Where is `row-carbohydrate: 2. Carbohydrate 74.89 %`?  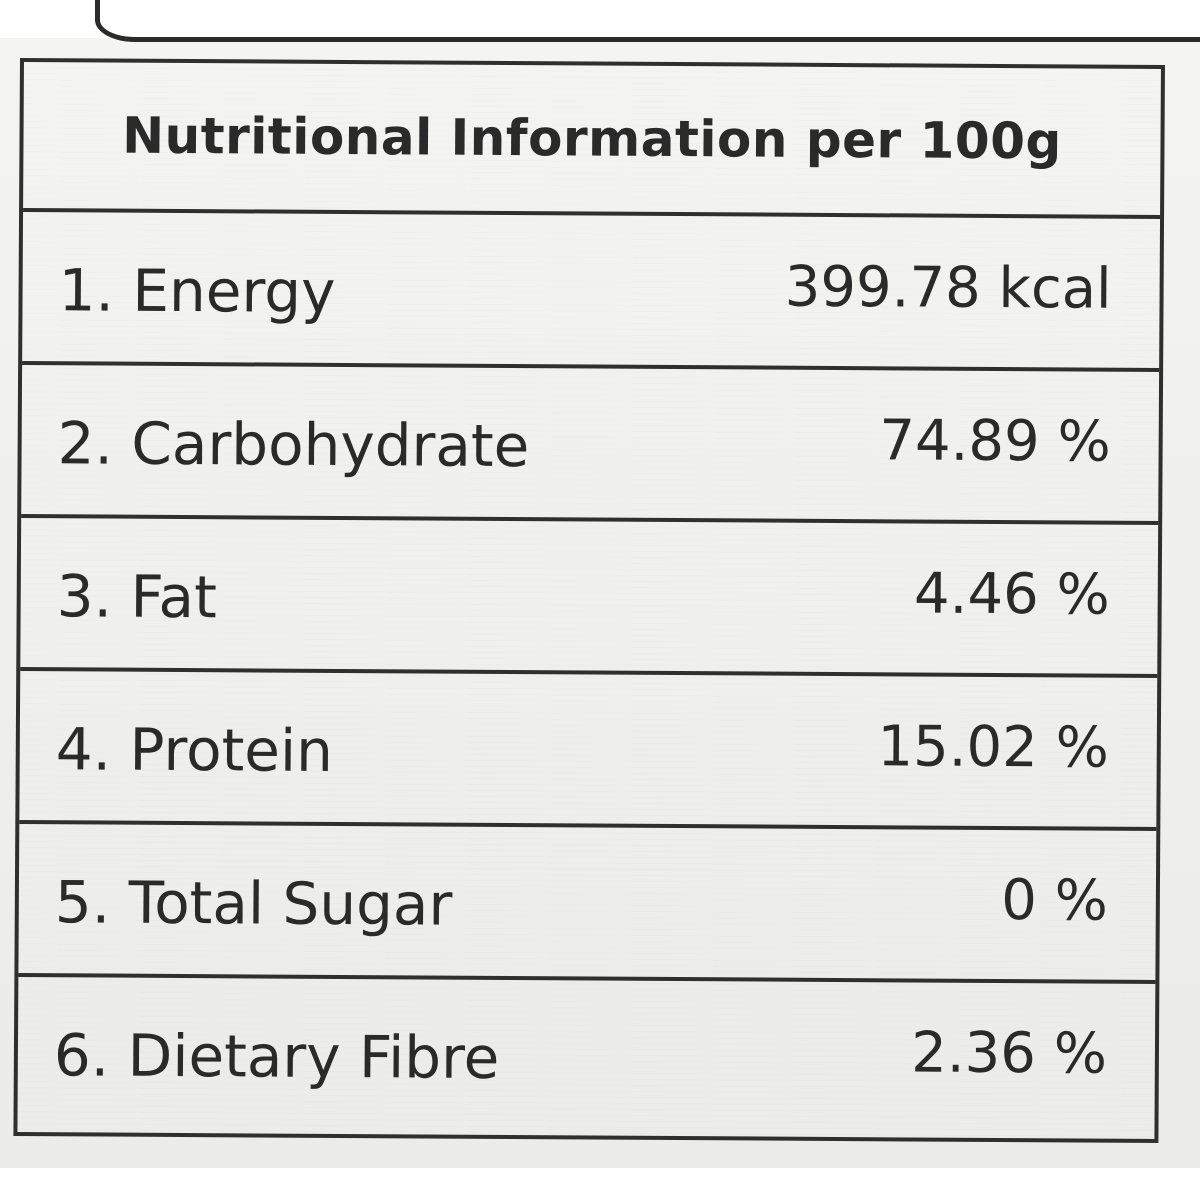 row-carbohydrate: 2. Carbohydrate 74.89 % is located at coordinates (590, 445).